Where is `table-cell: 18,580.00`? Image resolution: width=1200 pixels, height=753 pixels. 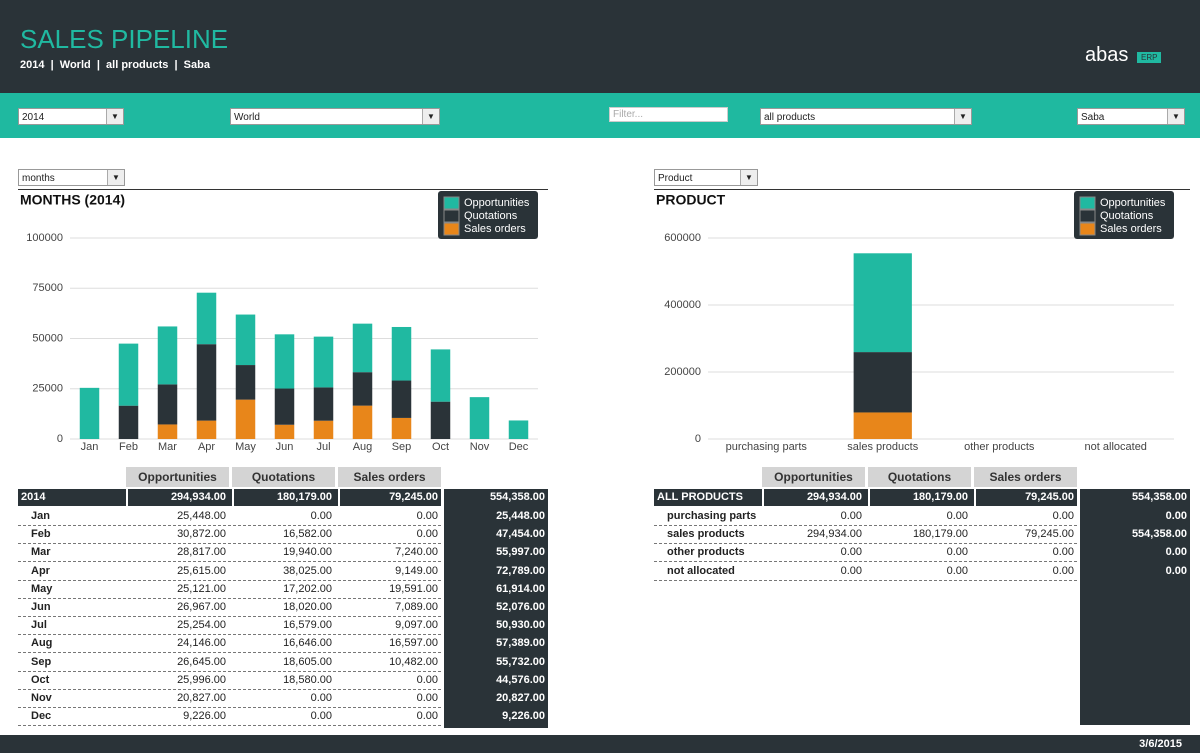 table-cell: 18,580.00 is located at coordinates (307, 679).